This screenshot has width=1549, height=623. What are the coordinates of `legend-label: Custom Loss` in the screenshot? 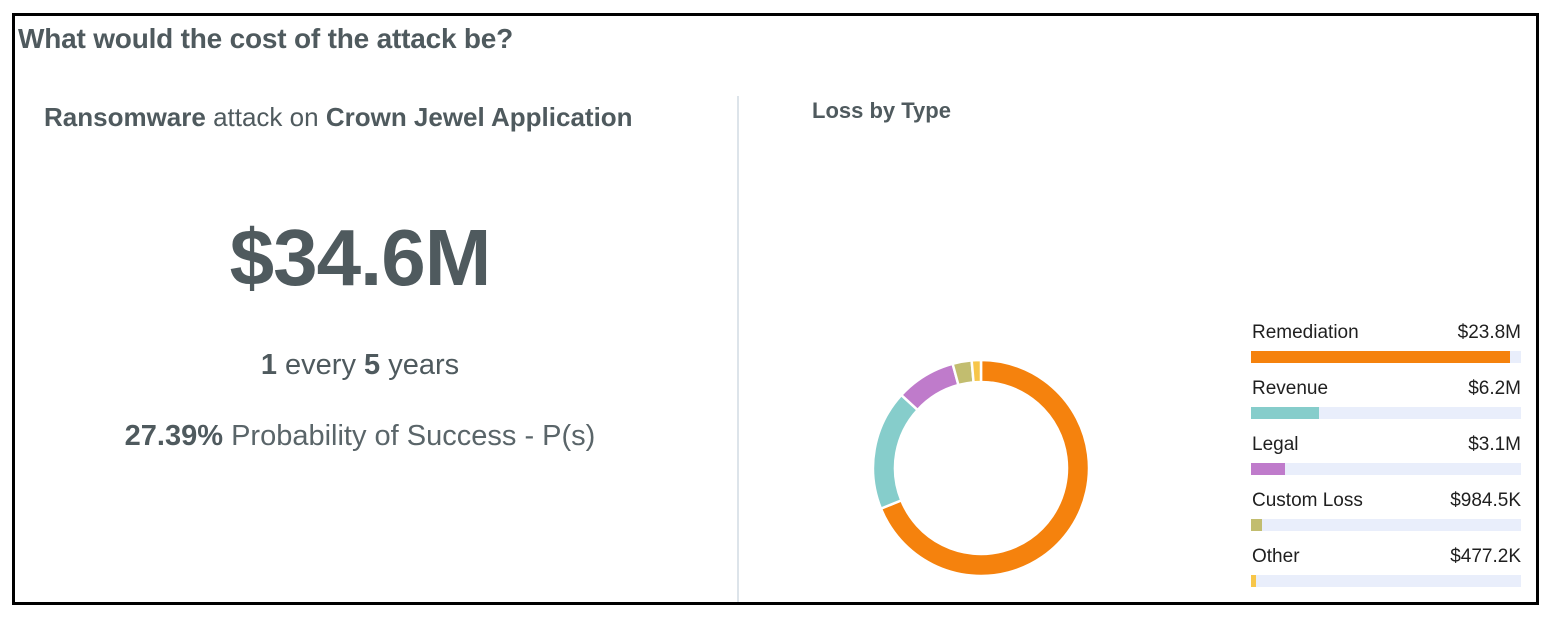 It's located at (1307, 500).